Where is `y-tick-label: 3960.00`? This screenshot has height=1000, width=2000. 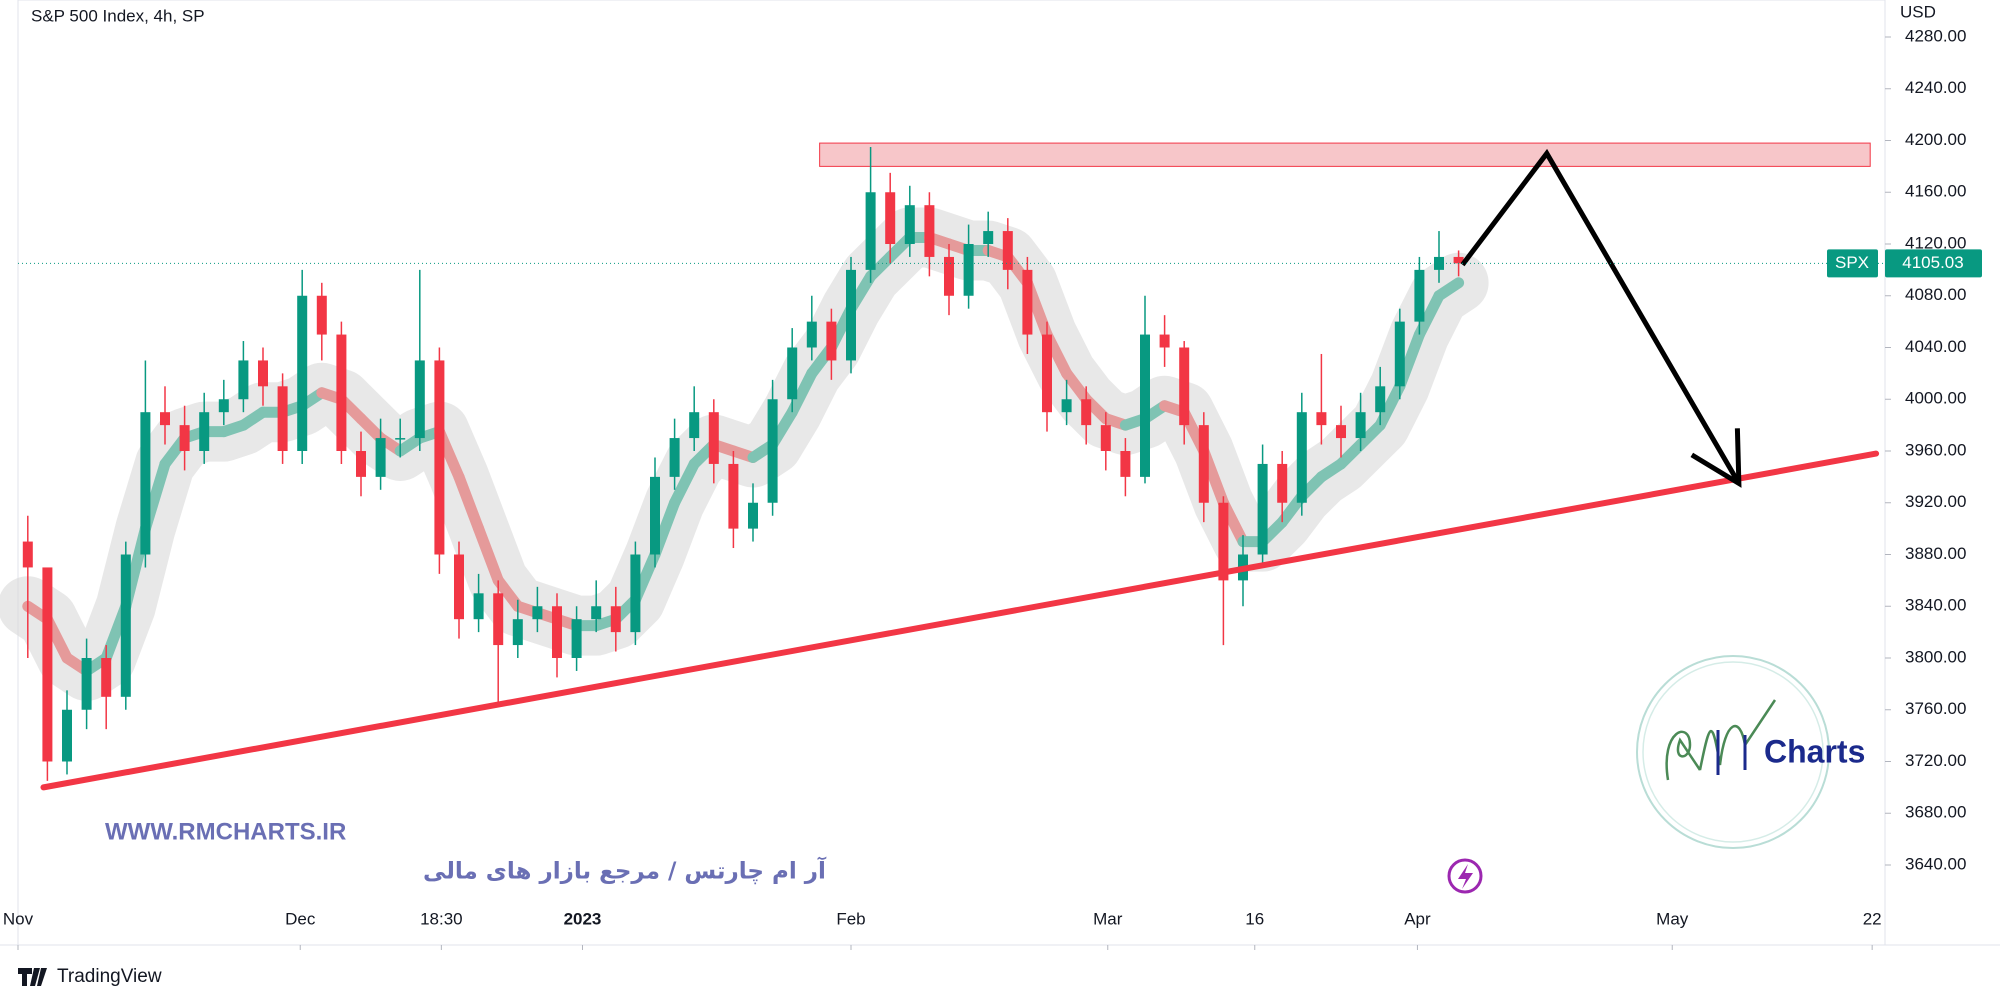 y-tick-label: 3960.00 is located at coordinates (1935, 449).